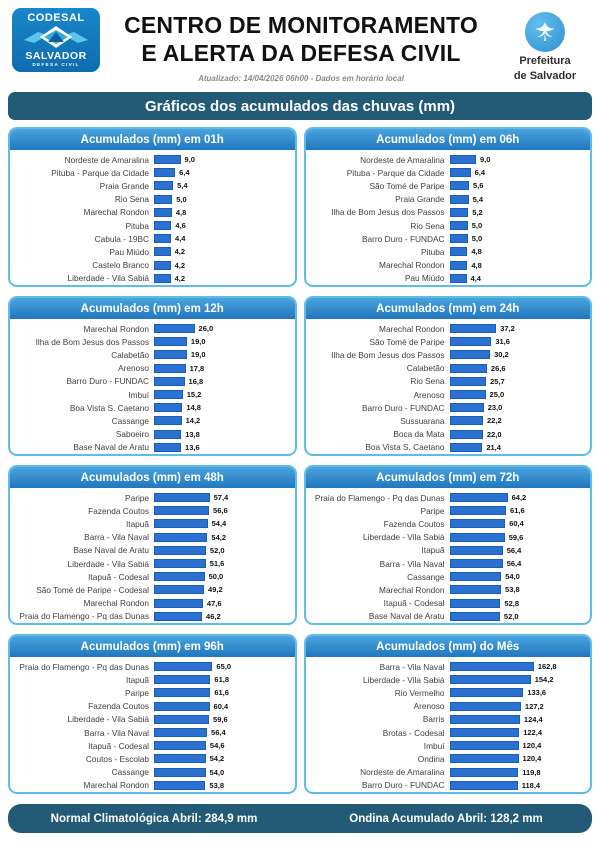  Describe the element at coordinates (477, 212) in the screenshot. I see `bar-value: 5,2` at that location.